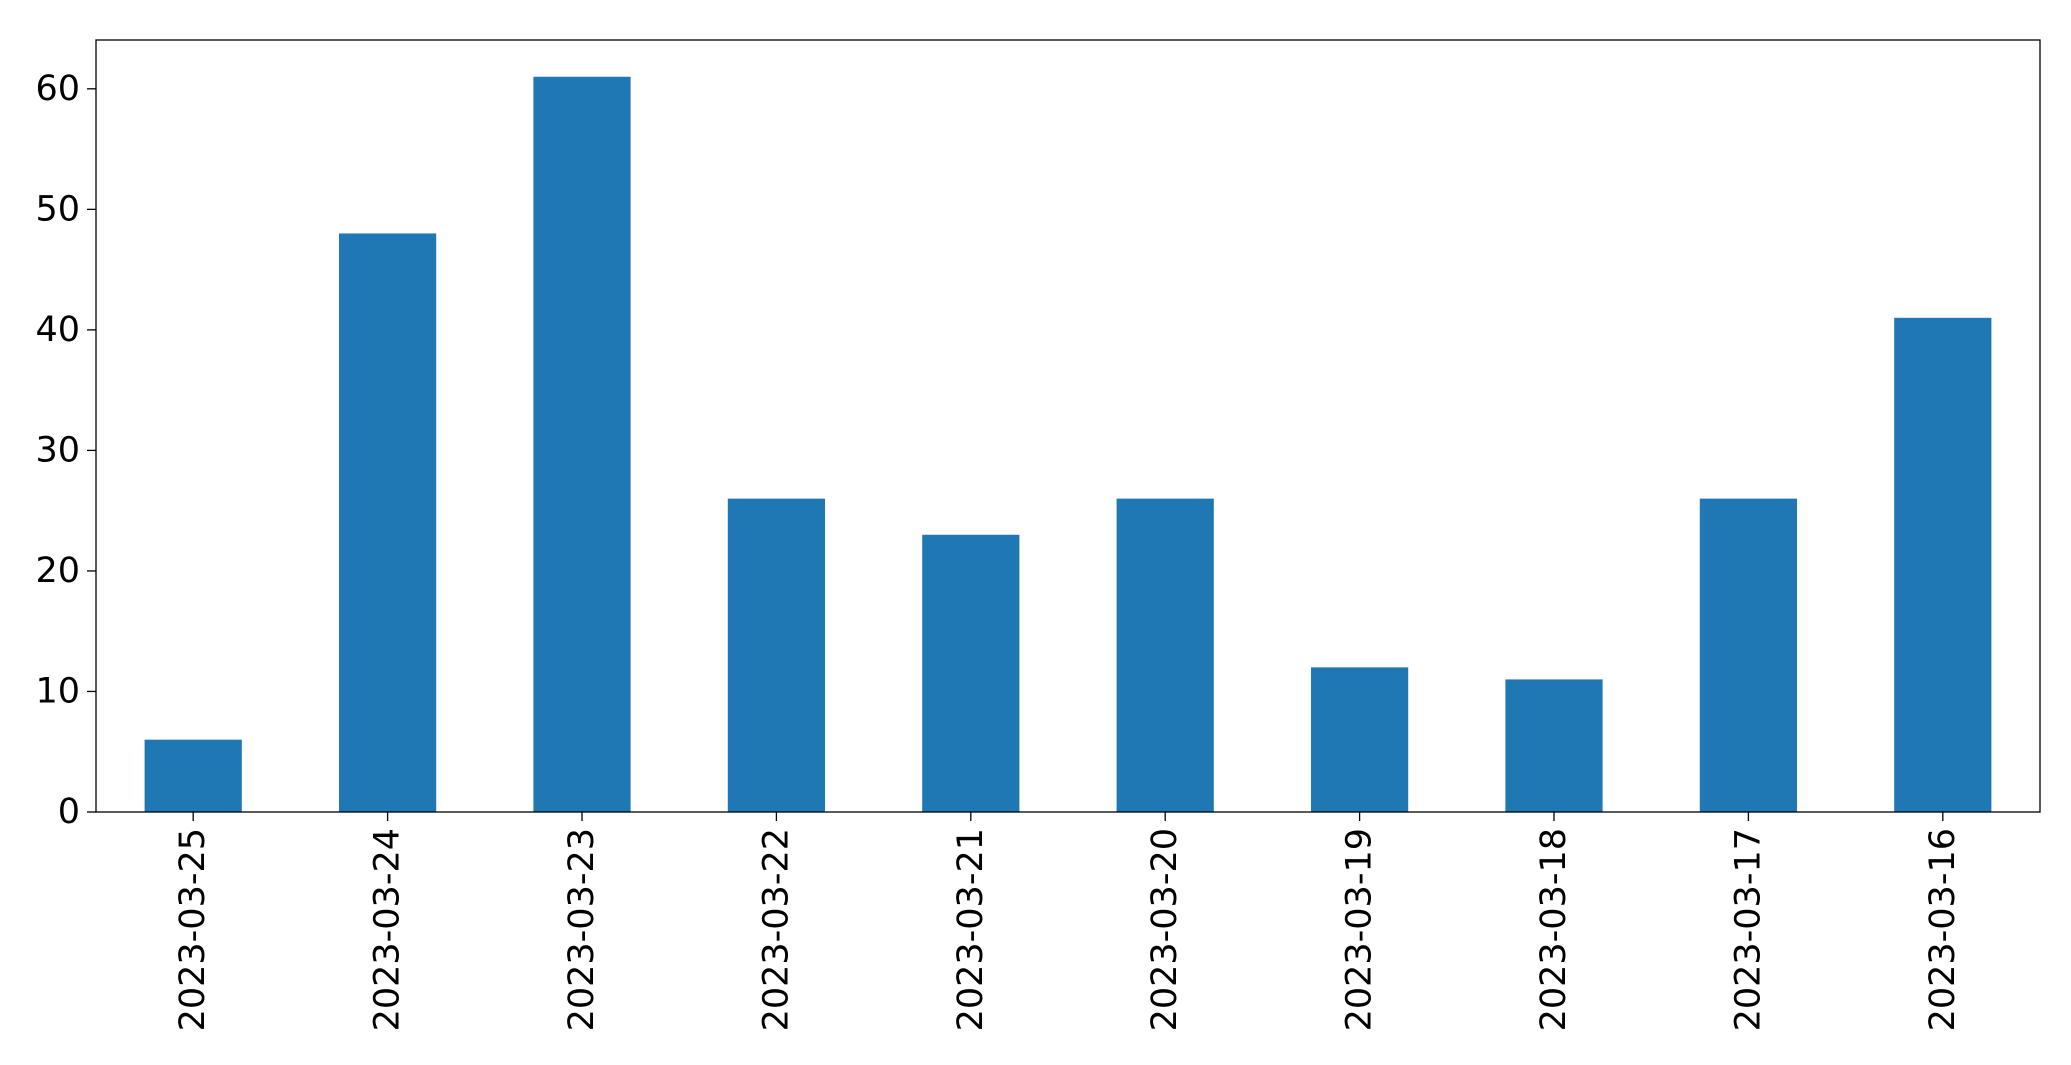  I want to click on x-tick-label: 2023-03-24, so click(388, 929).